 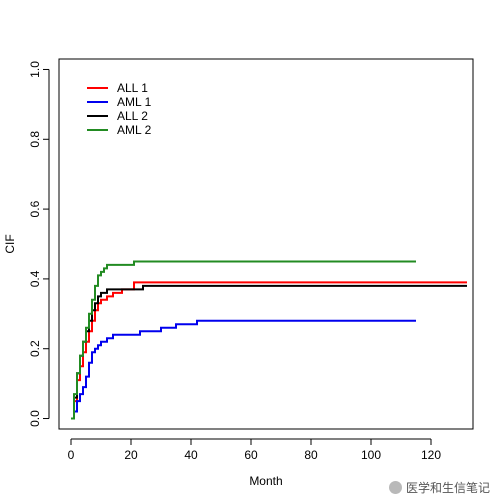 What do you see at coordinates (35, 278) in the screenshot?
I see `y-tick-label: 0.4` at bounding box center [35, 278].